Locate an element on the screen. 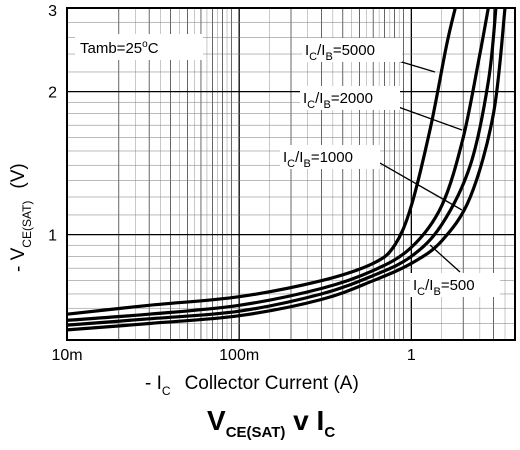  x-tick-labels: 10m 100m 1 is located at coordinates (233, 355).